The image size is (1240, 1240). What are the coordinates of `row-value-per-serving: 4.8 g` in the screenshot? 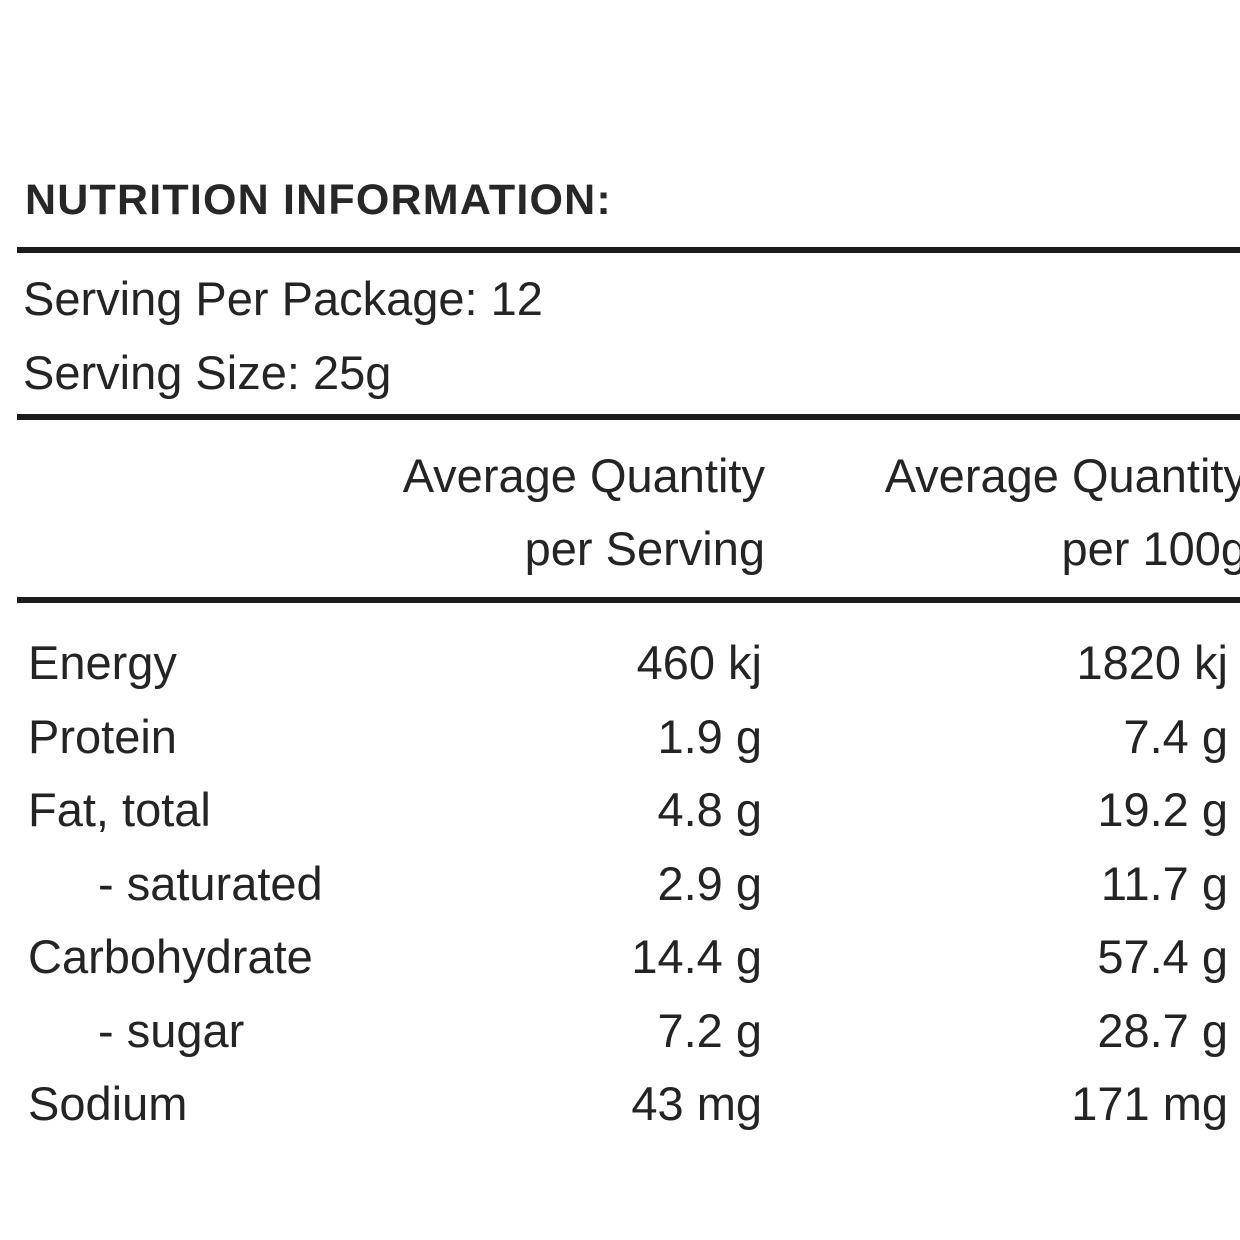 It's located at (709, 809).